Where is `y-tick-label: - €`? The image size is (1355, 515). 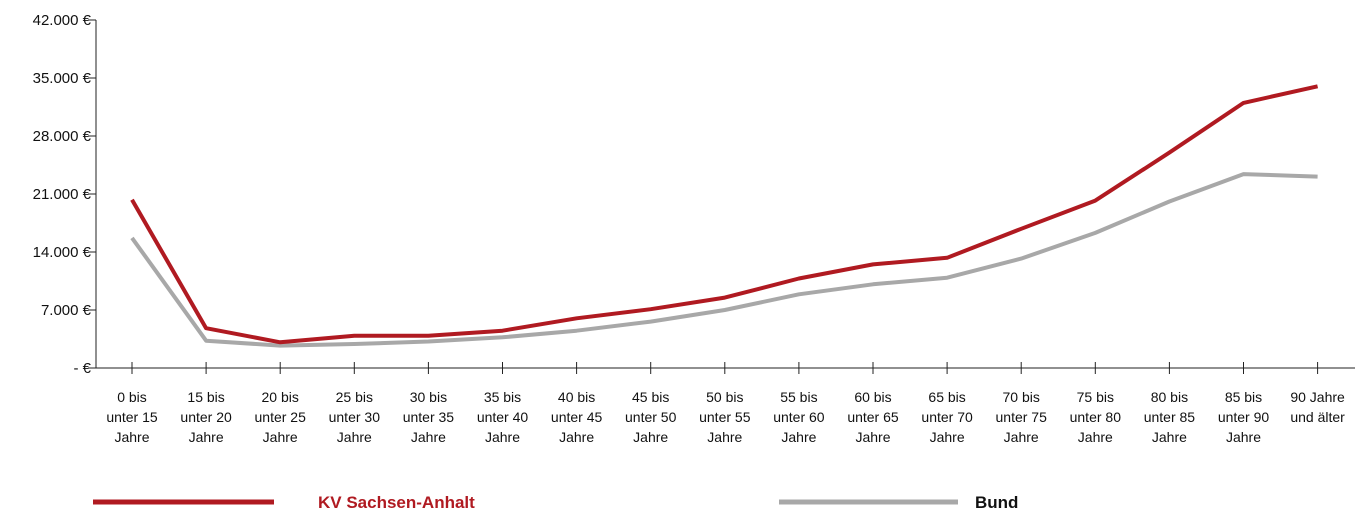 y-tick-label: - € is located at coordinates (82, 368).